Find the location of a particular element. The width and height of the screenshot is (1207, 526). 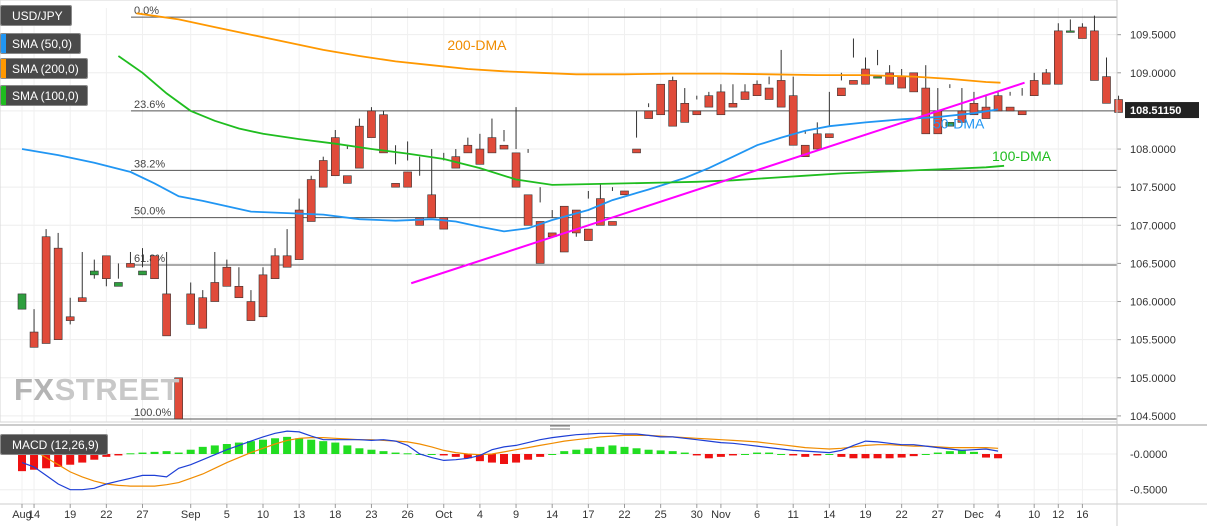

fib-level-label: 100.0% is located at coordinates (153, 413).